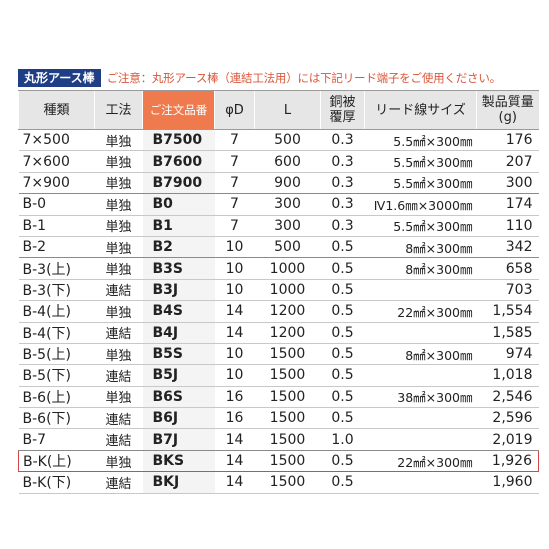  I want to click on cell-type: B-7, so click(56, 439).